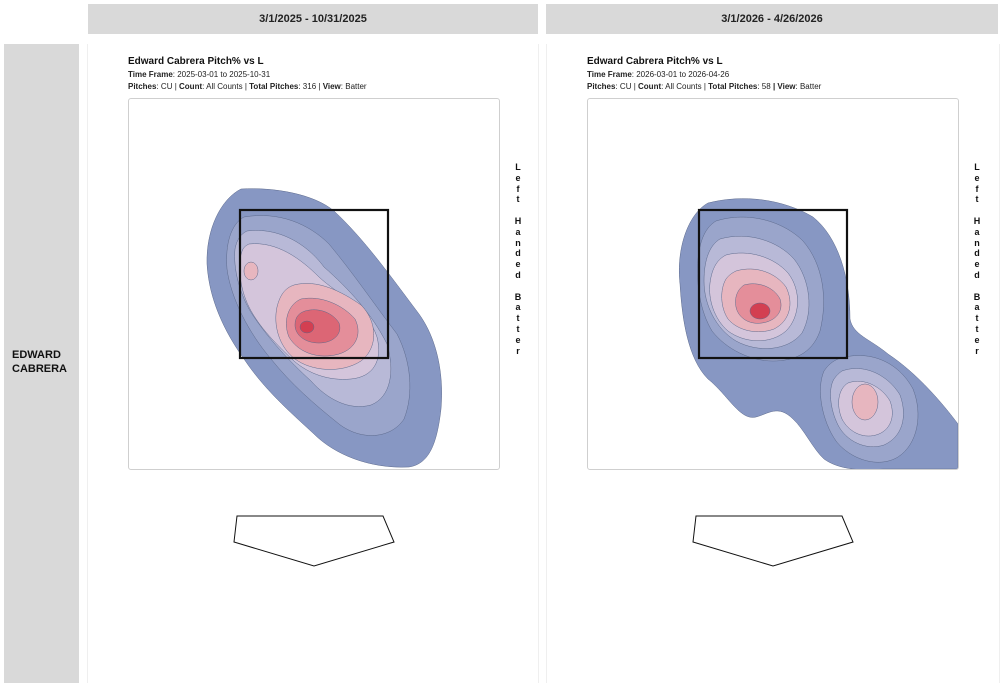 The height and width of the screenshot is (683, 1000). I want to click on time-frame-line: Time Frame: 2025-03-01 to 2025-10-31, so click(199, 74).